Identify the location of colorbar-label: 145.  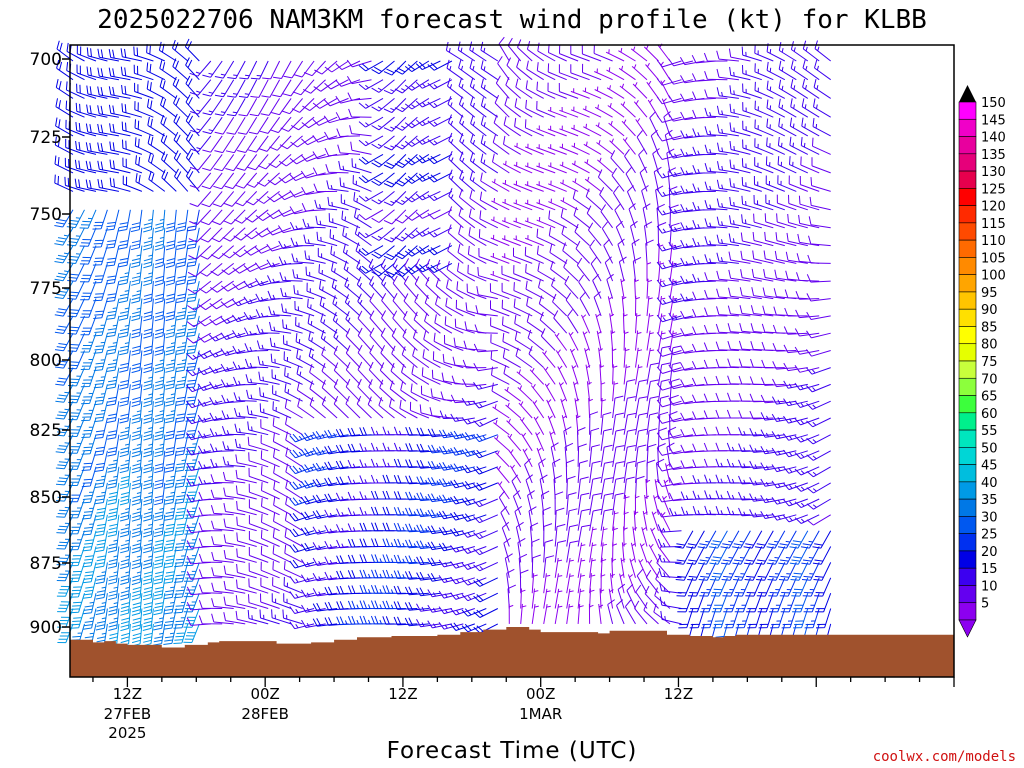
(993, 120).